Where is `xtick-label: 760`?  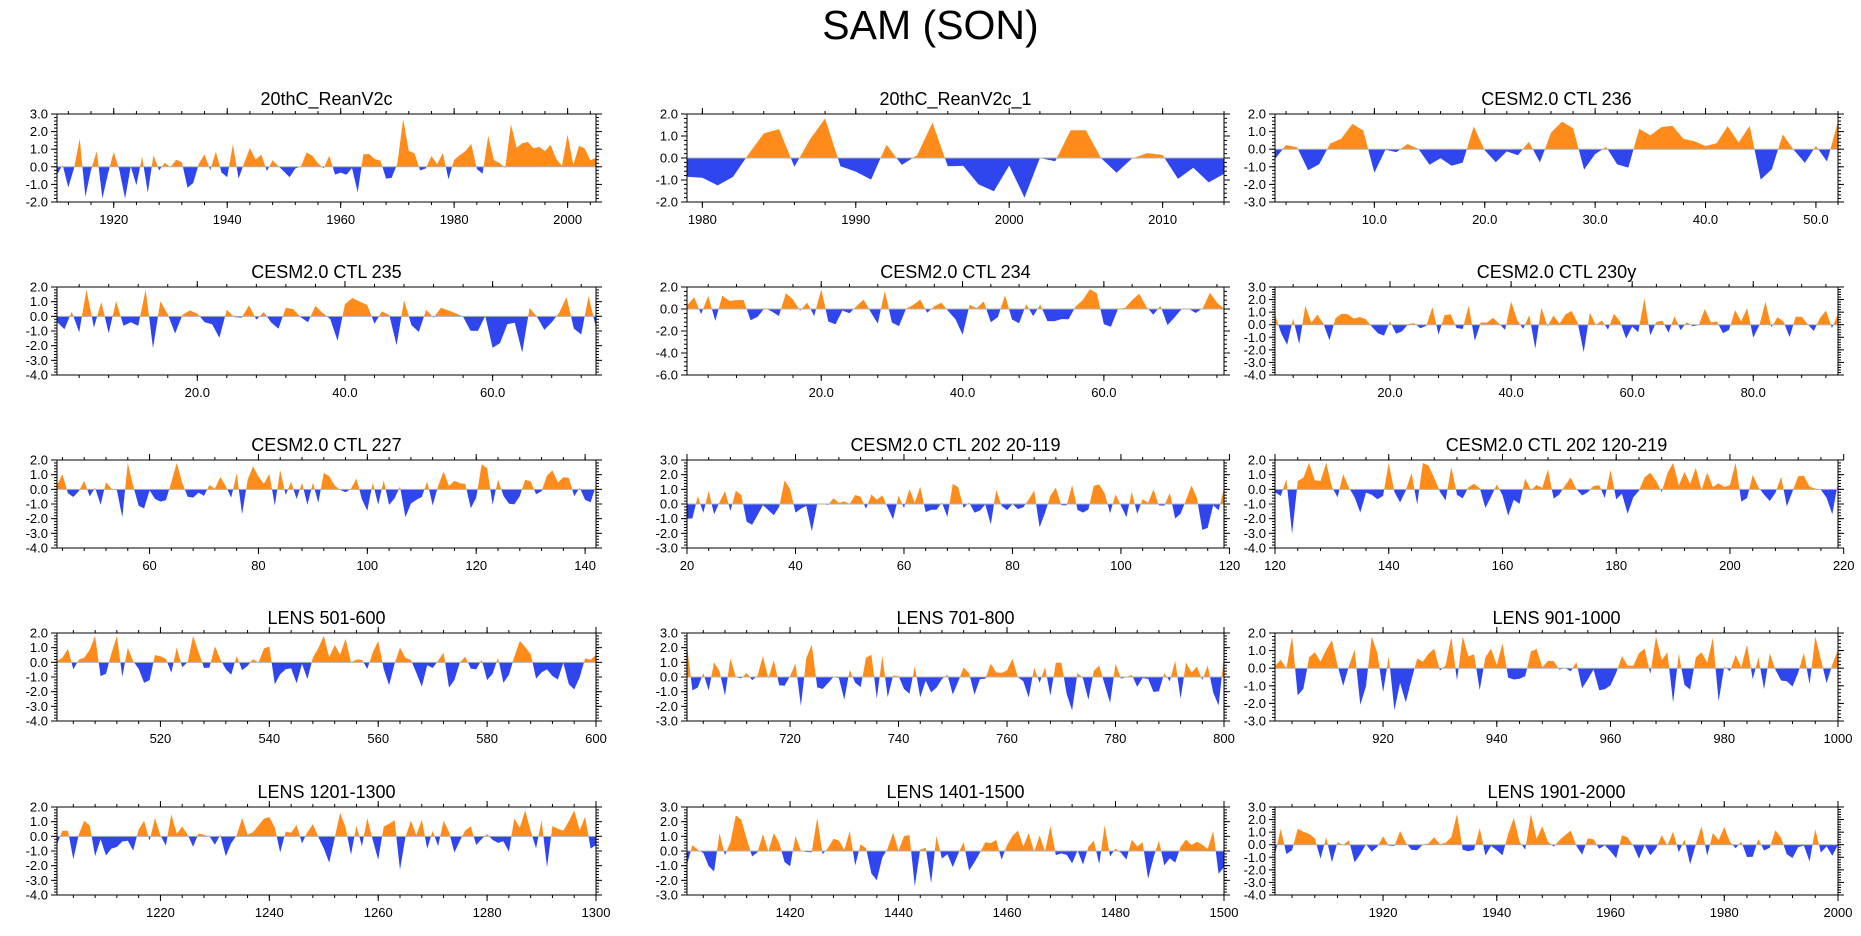 xtick-label: 760 is located at coordinates (1007, 738).